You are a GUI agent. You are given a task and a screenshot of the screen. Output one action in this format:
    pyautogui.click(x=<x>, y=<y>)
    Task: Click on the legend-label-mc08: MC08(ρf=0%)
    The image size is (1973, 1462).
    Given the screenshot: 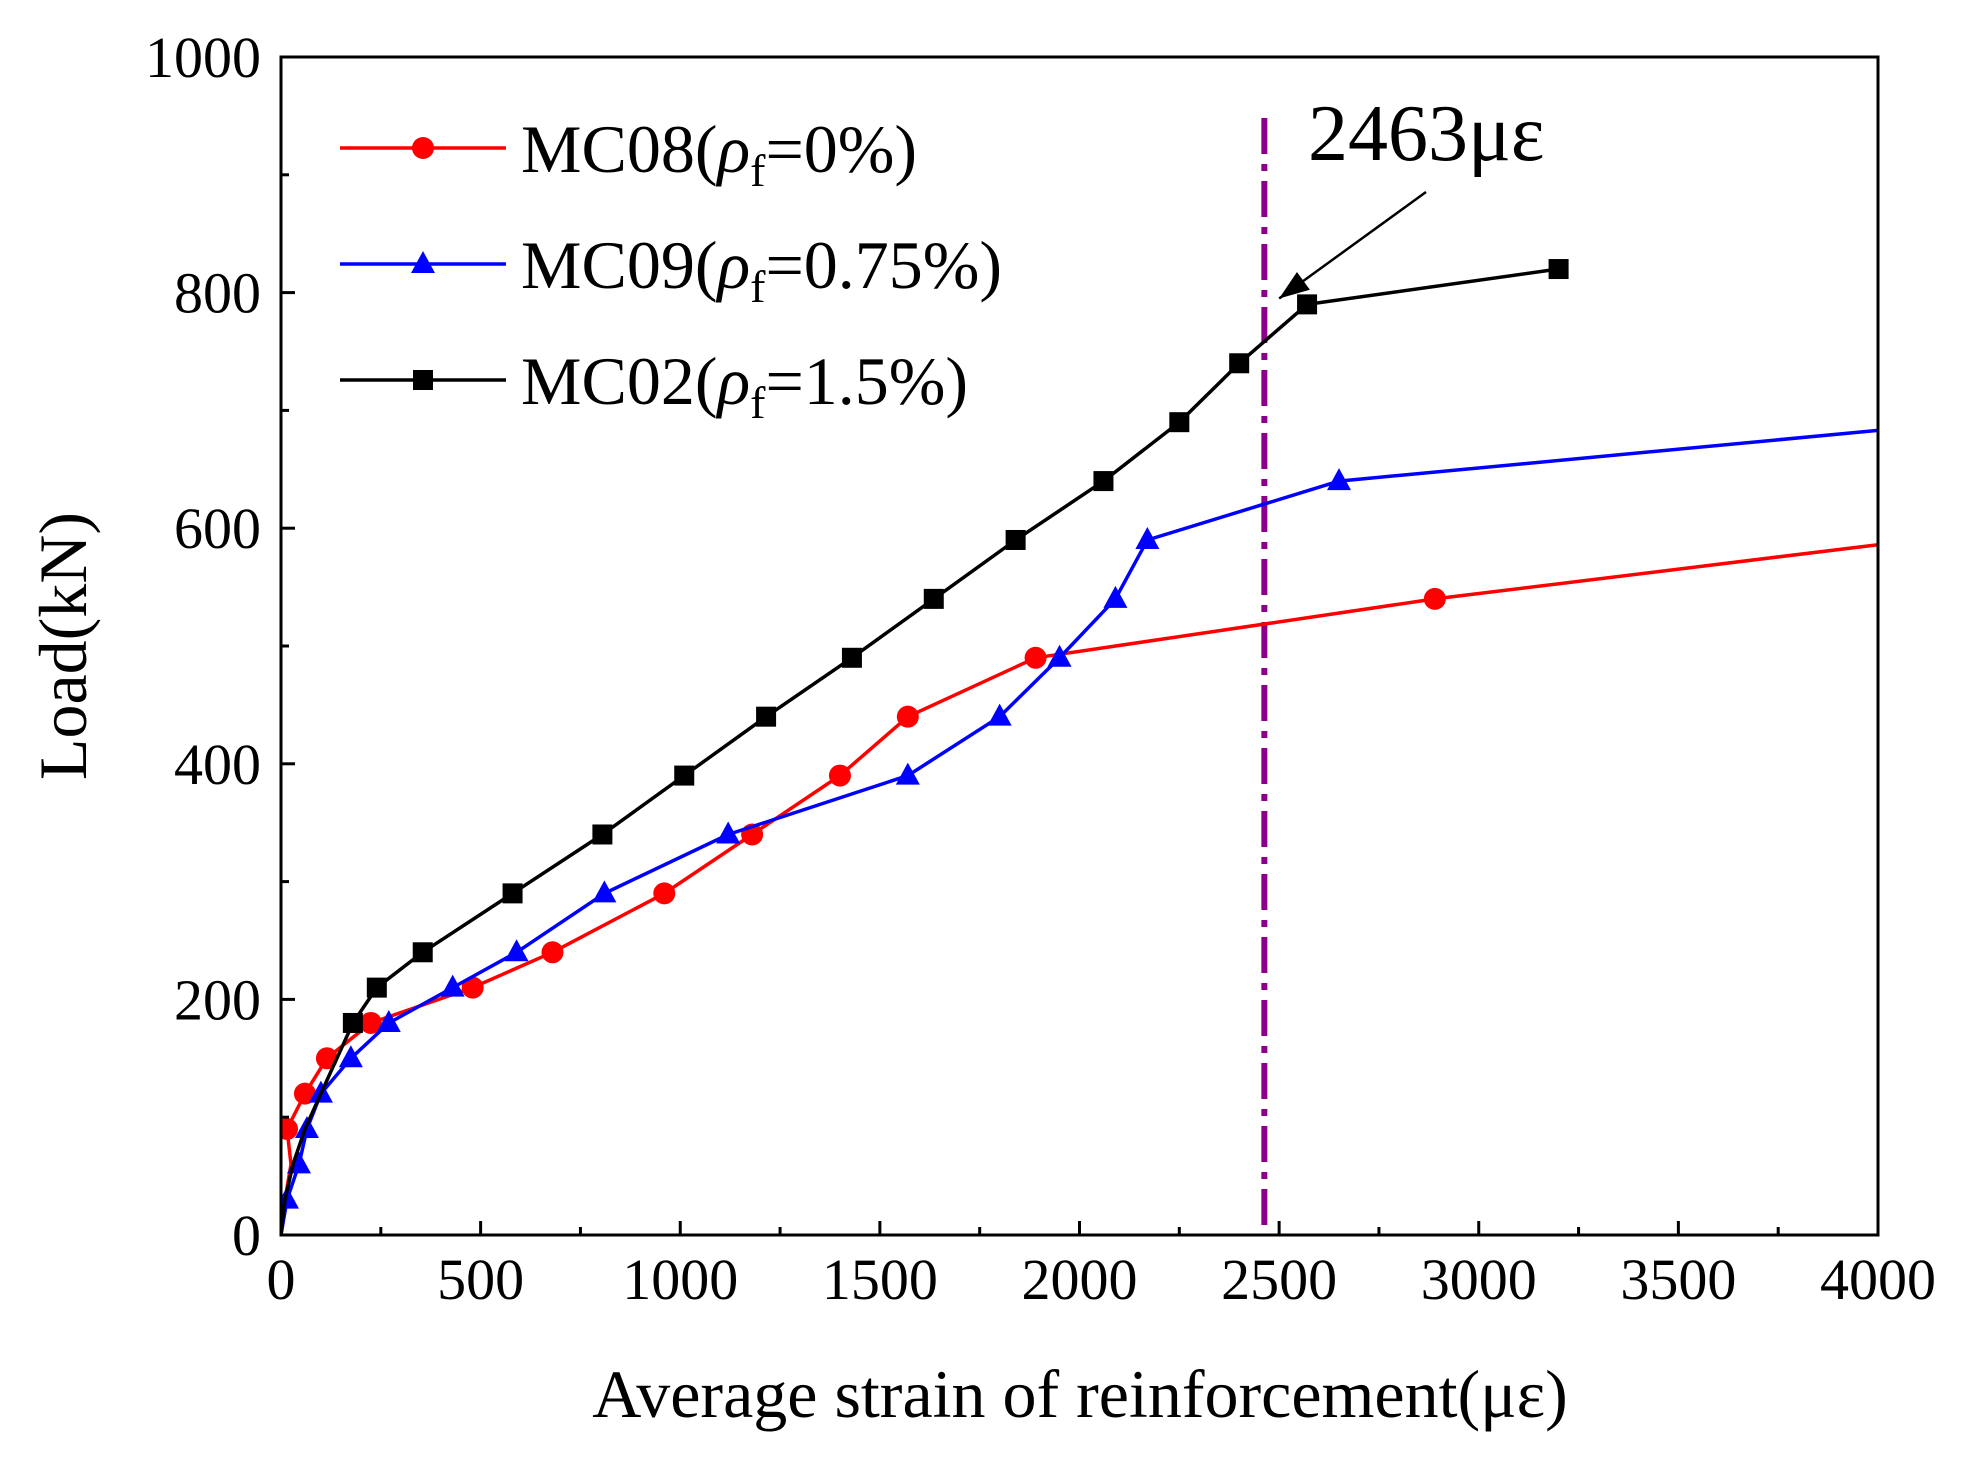 What is the action you would take?
    pyautogui.click(x=719, y=153)
    